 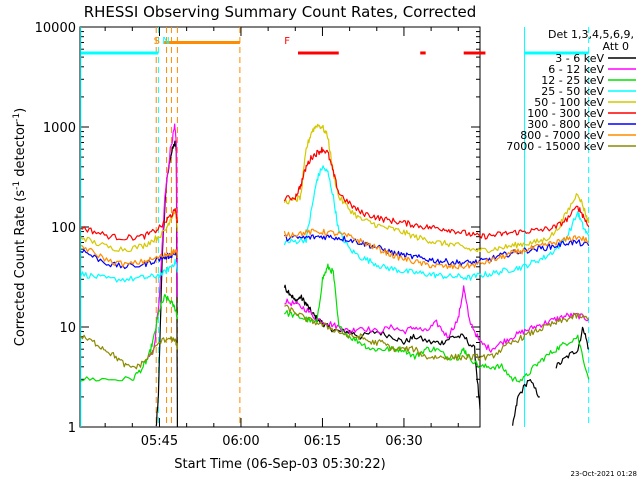 What do you see at coordinates (63, 228) in the screenshot?
I see `y-tick-label: 100` at bounding box center [63, 228].